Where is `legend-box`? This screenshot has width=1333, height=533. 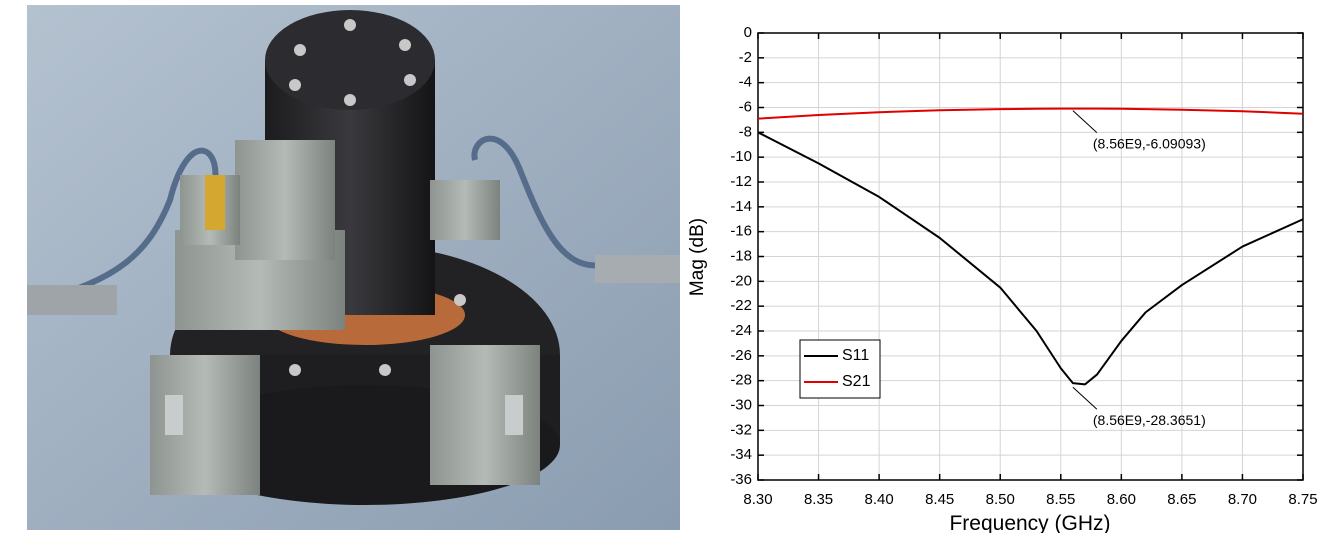
legend-box is located at coordinates (840, 369).